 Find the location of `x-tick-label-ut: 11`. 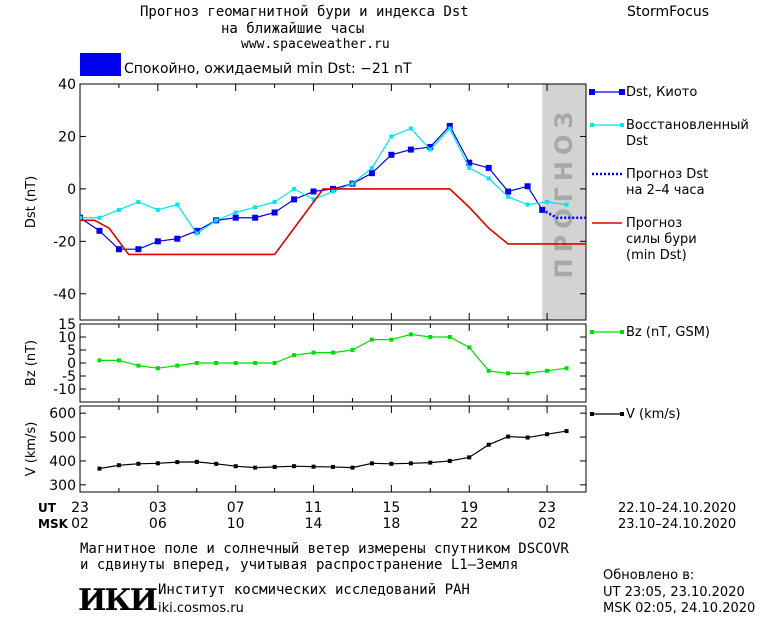

x-tick-label-ut: 11 is located at coordinates (314, 508).